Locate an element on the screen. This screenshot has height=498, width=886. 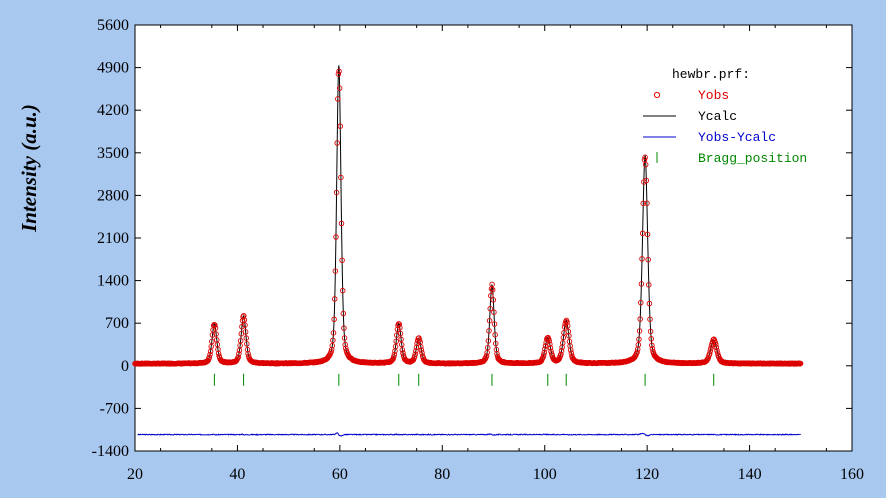
x-tick-label: 100 is located at coordinates (545, 474).